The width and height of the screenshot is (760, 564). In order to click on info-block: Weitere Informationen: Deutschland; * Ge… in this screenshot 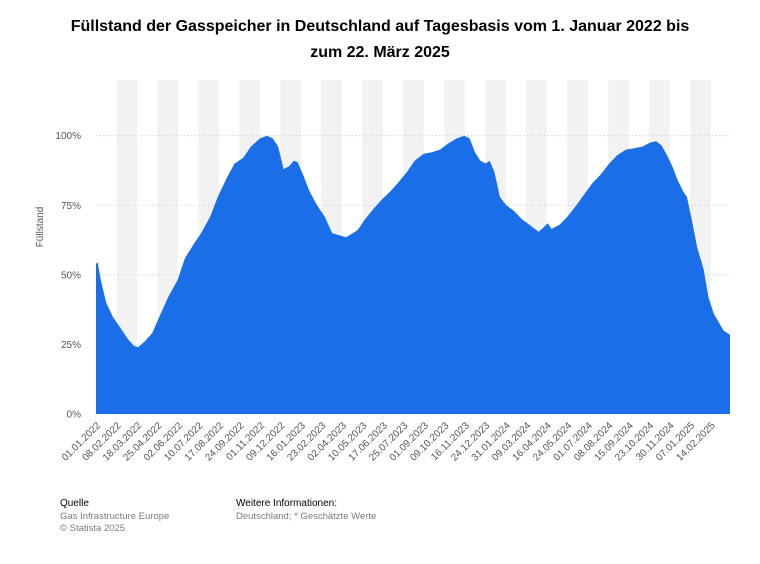, I will do `click(306, 510)`.